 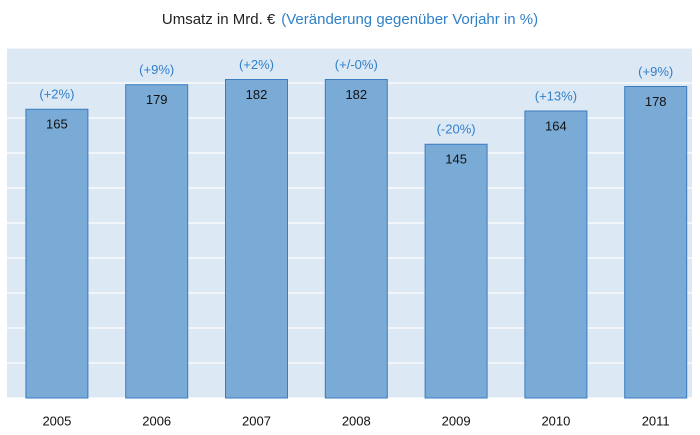 What do you see at coordinates (356, 64) in the screenshot?
I see `change-label: (+/-0%)` at bounding box center [356, 64].